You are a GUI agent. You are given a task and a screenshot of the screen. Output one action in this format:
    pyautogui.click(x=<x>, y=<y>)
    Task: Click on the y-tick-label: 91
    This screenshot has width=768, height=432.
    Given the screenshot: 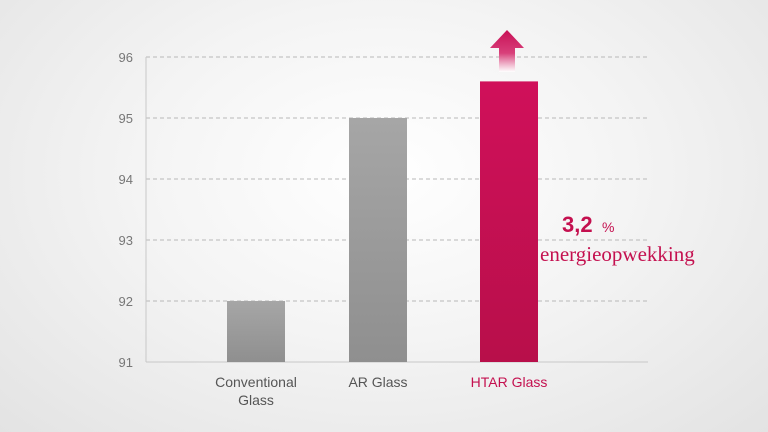 What is the action you would take?
    pyautogui.click(x=126, y=362)
    